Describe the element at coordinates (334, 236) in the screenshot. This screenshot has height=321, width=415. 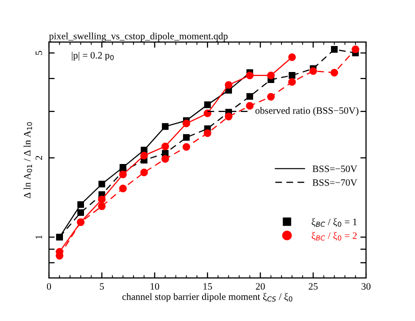
I see `legend-label: ξ$_{BC}$ / ξ$_{0}$ = 2` at that location.